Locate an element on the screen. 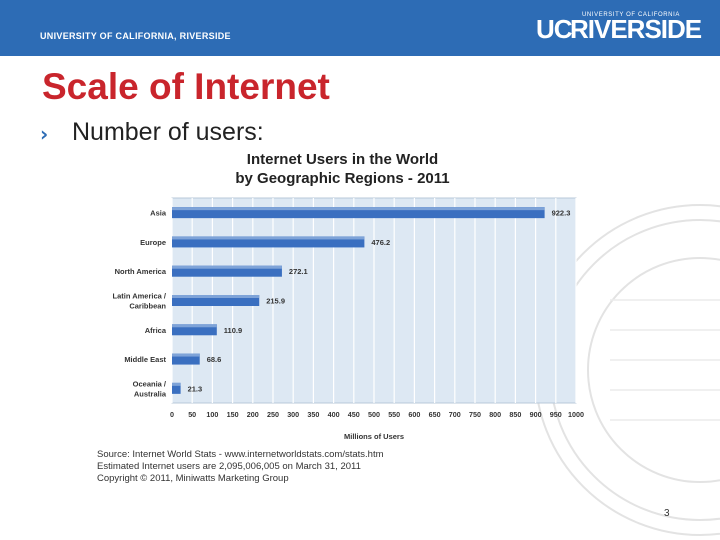  logo-riverside: RIVERSIDE is located at coordinates (636, 29).